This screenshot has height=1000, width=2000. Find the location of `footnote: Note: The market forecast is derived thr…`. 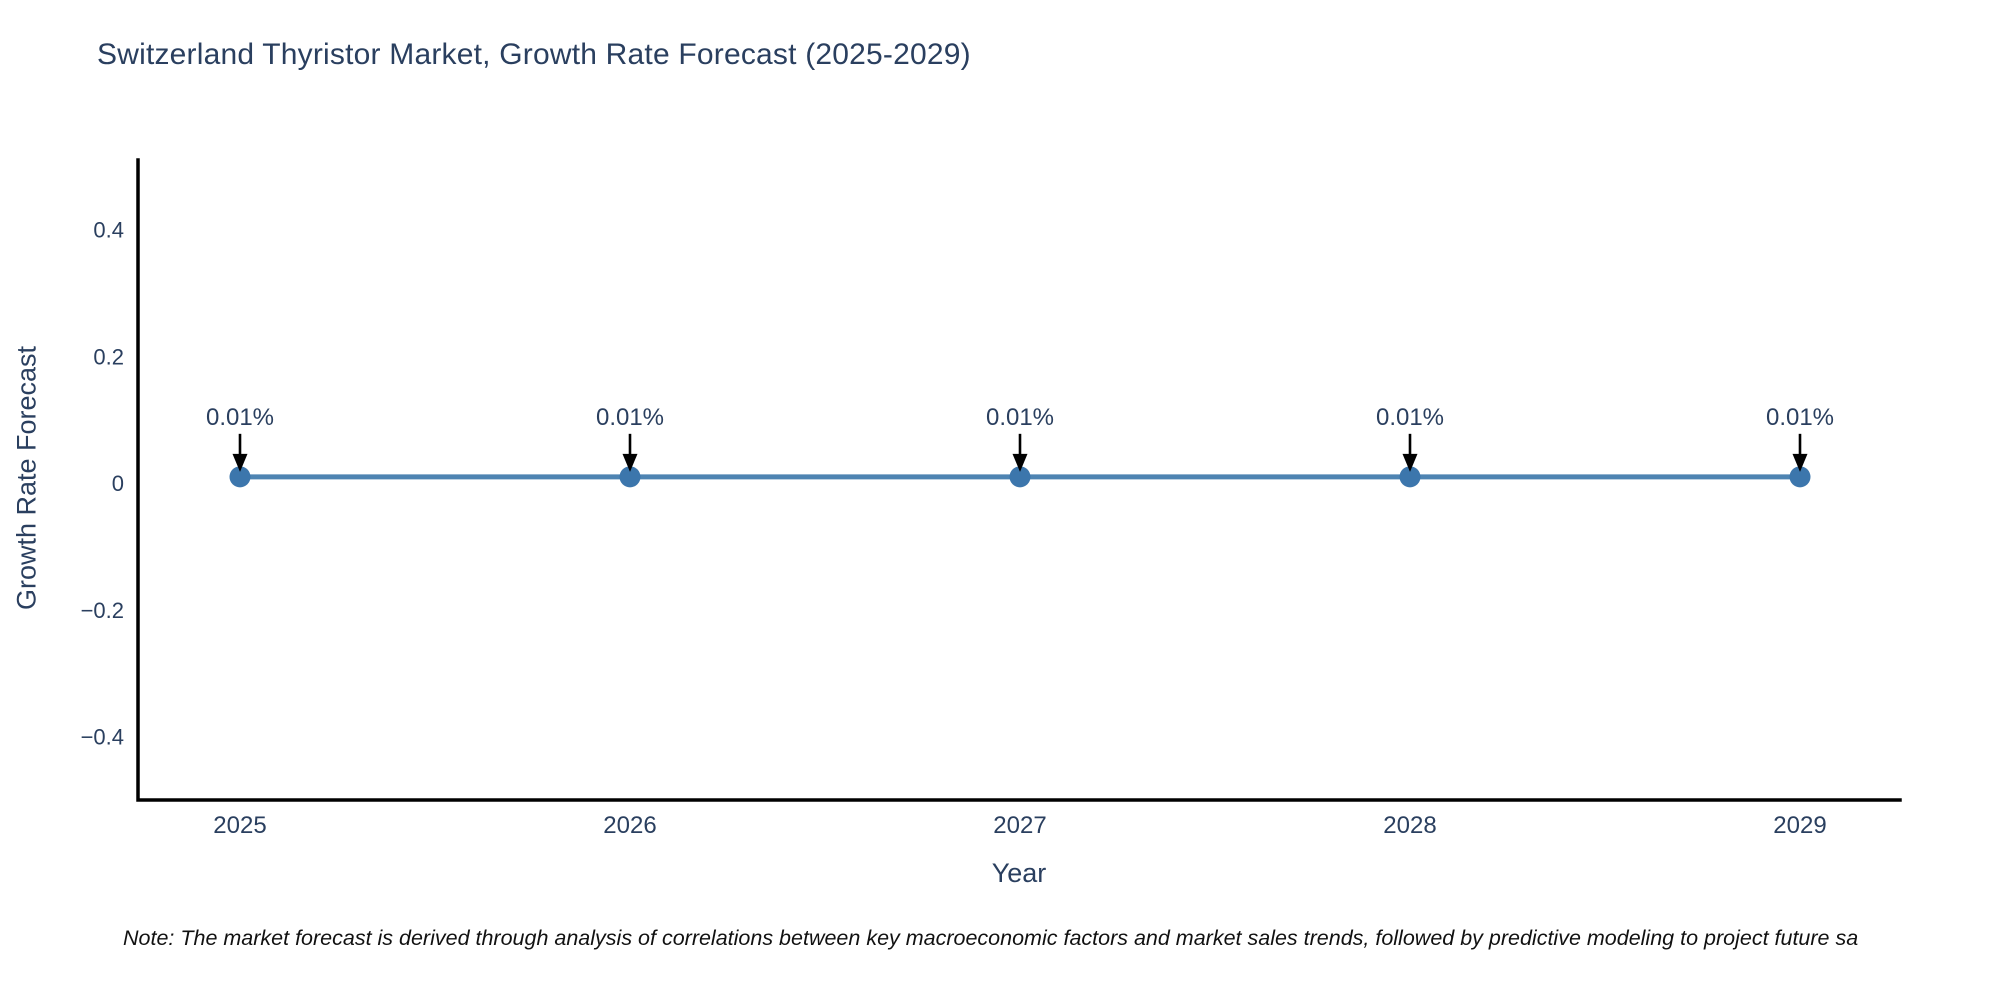

footnote: Note: The market forecast is derived thr… is located at coordinates (991, 938).